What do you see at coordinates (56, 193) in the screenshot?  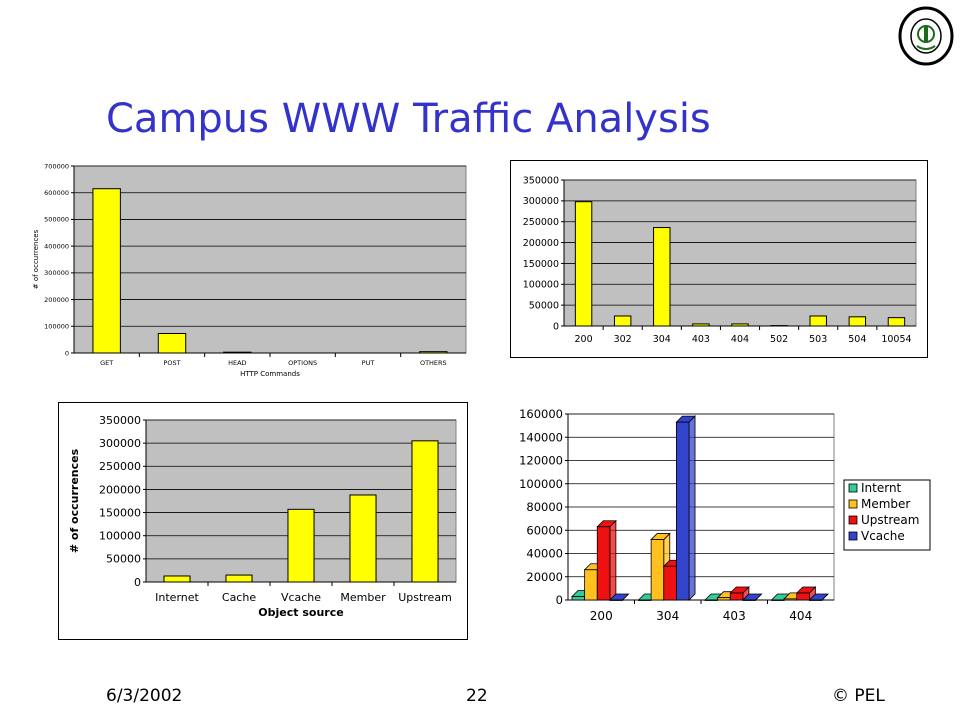 I see `y-tick-label: 600000` at bounding box center [56, 193].